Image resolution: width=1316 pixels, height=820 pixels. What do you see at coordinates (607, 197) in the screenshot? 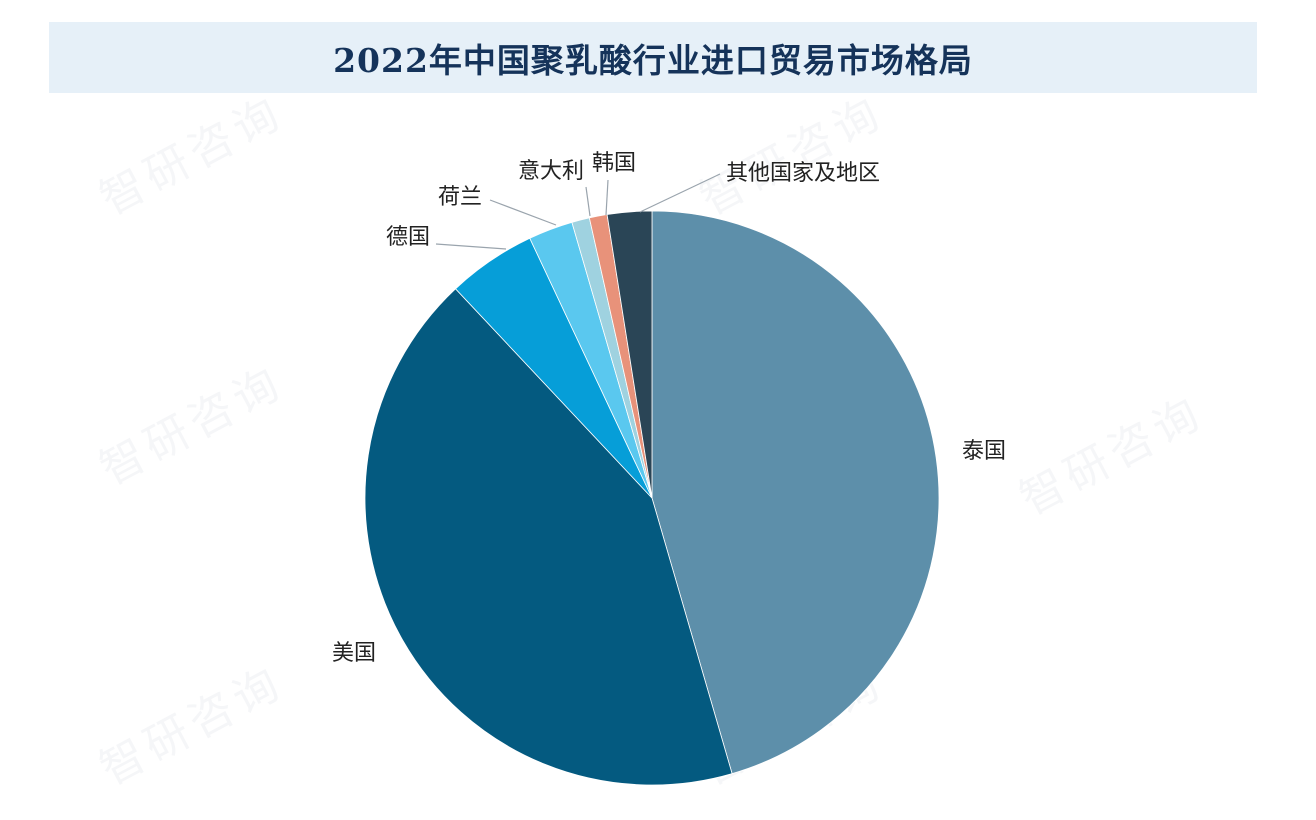
I see `leader-line-korea` at bounding box center [607, 197].